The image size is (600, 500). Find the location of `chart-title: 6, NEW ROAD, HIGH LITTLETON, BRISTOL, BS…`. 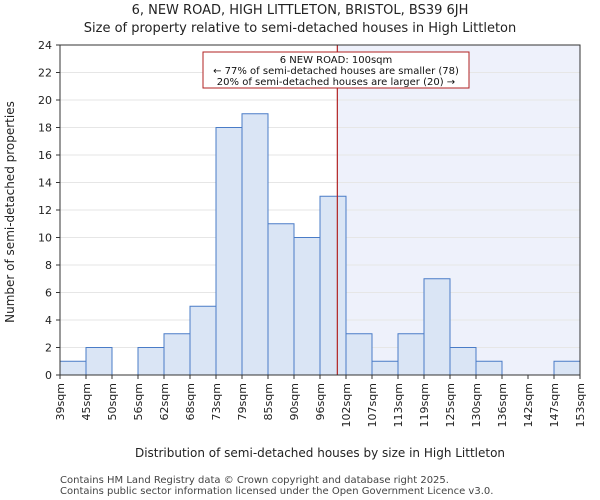

chart-title: 6, NEW ROAD, HIGH LITTLETON, BRISTOL, BS… is located at coordinates (300, 10).